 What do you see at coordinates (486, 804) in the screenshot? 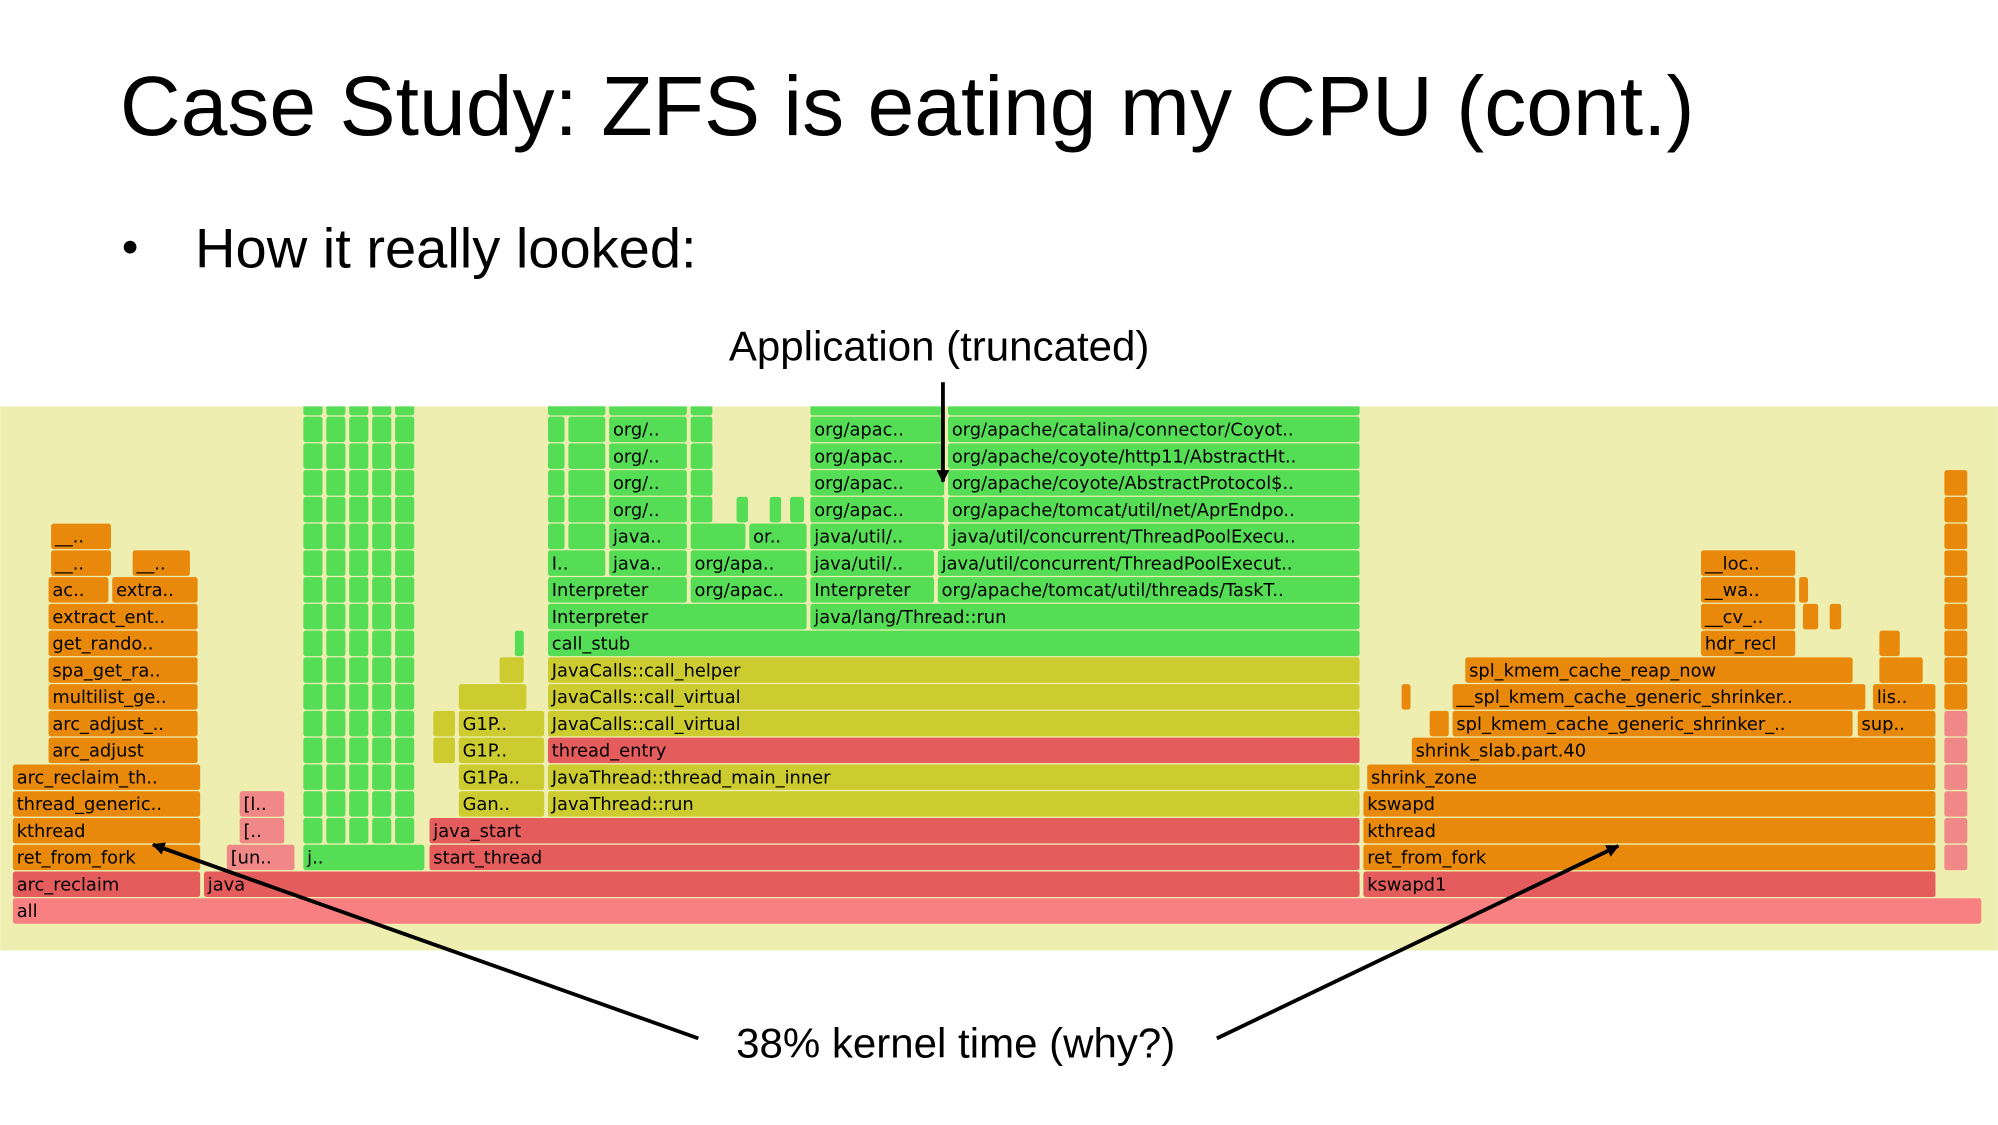
I see `frame-label: Gan..` at bounding box center [486, 804].